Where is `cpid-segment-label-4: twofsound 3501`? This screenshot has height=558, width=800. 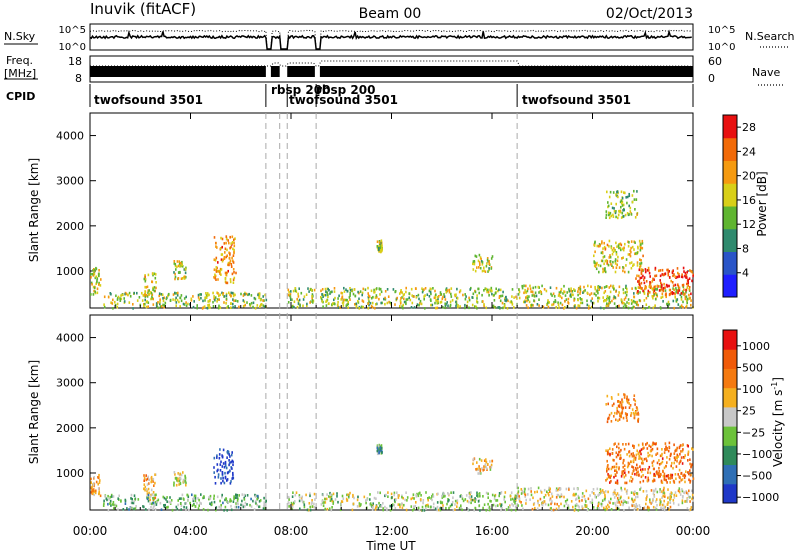 cpid-segment-label-4: twofsound 3501 is located at coordinates (576, 100).